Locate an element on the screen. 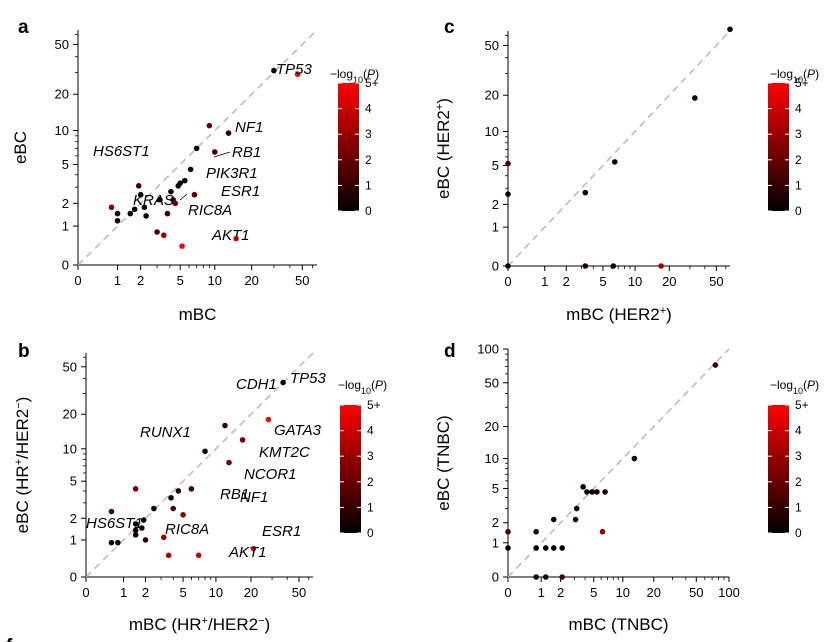  colorbar-tick-label: 5+ is located at coordinates (802, 405).